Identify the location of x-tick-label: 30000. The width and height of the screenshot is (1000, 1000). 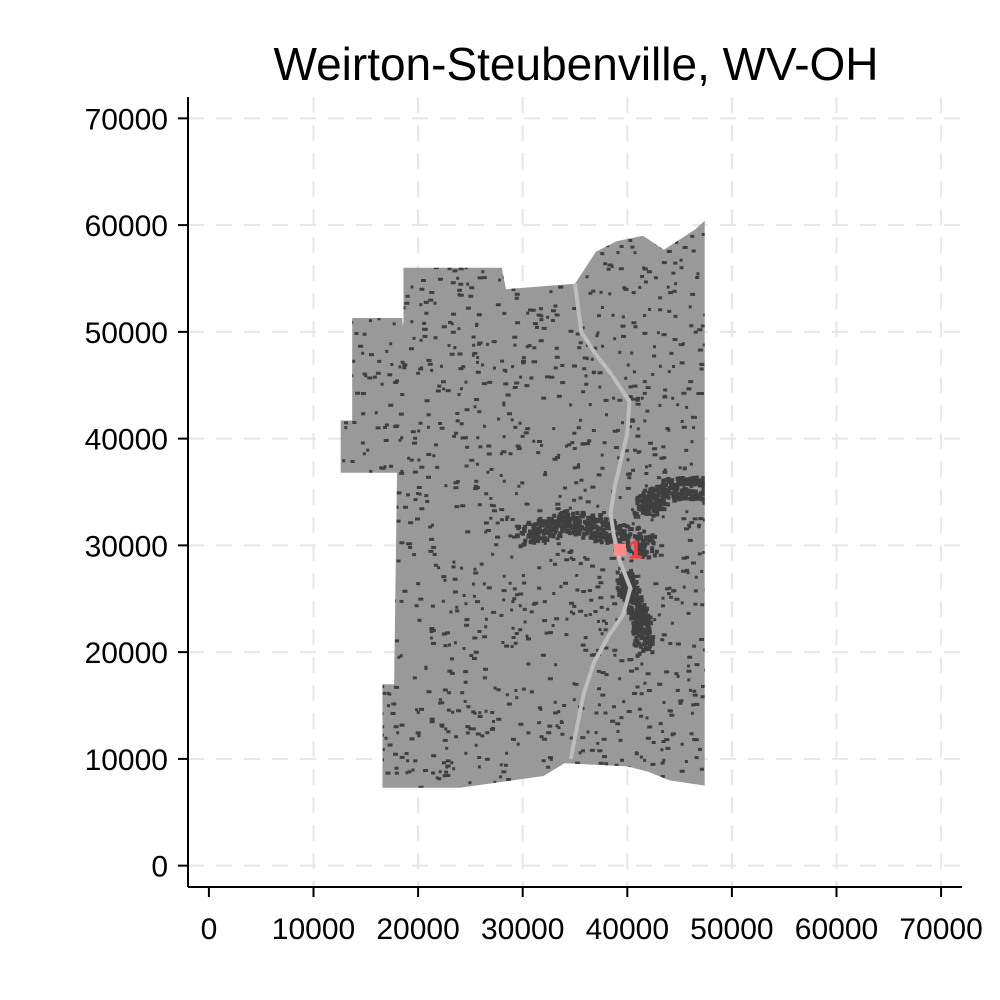
(522, 929).